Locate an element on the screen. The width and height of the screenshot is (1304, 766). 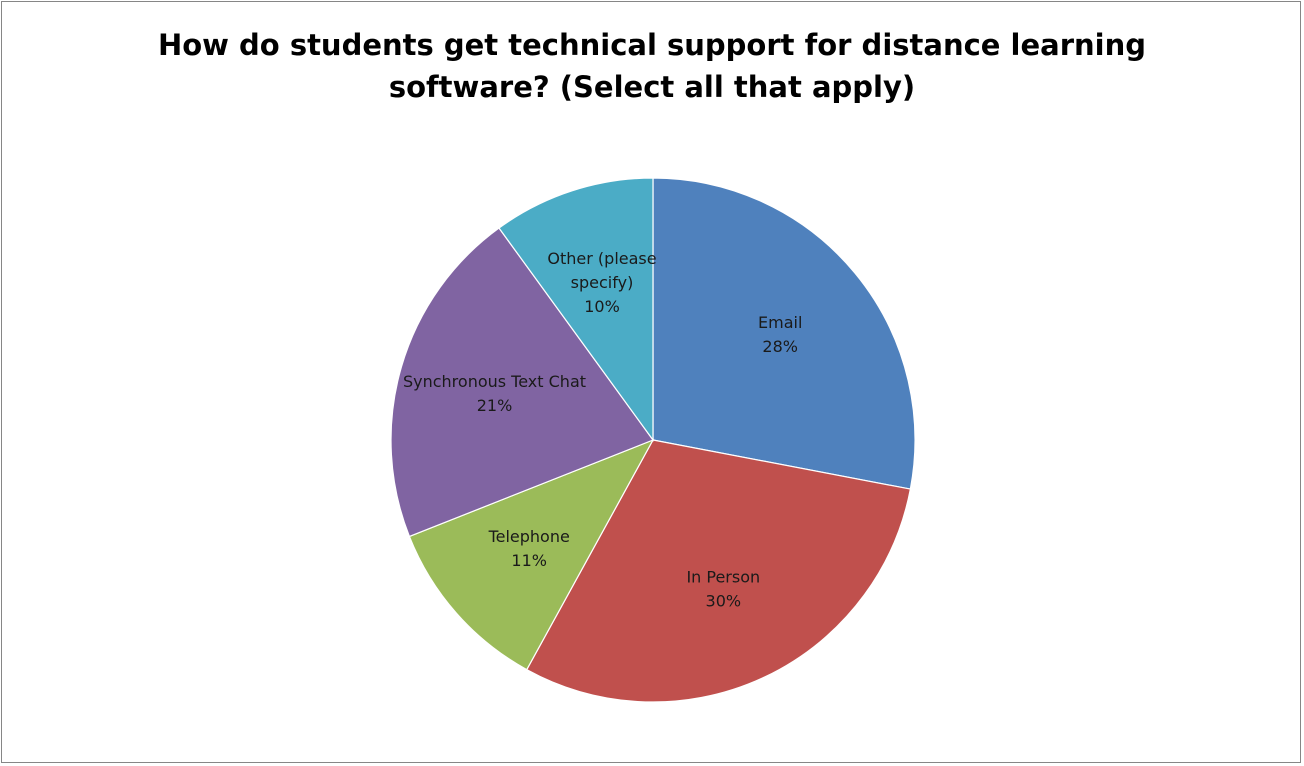
slice-label-email: Email 28% is located at coordinates (780, 334).